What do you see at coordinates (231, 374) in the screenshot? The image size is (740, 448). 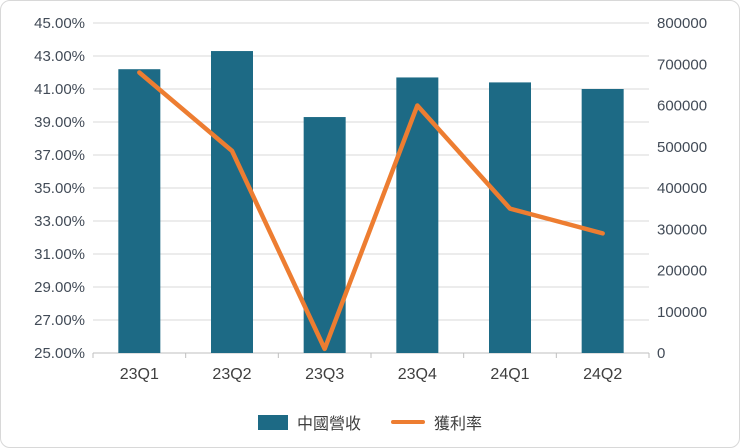 I see `x-axis-label-23Q2: 23Q2` at bounding box center [231, 374].